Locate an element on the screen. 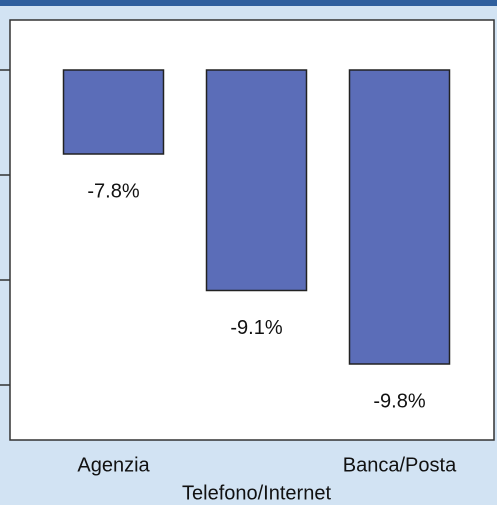 The image size is (497, 505). x-tick-label: Telefono/Internet is located at coordinates (256, 493).